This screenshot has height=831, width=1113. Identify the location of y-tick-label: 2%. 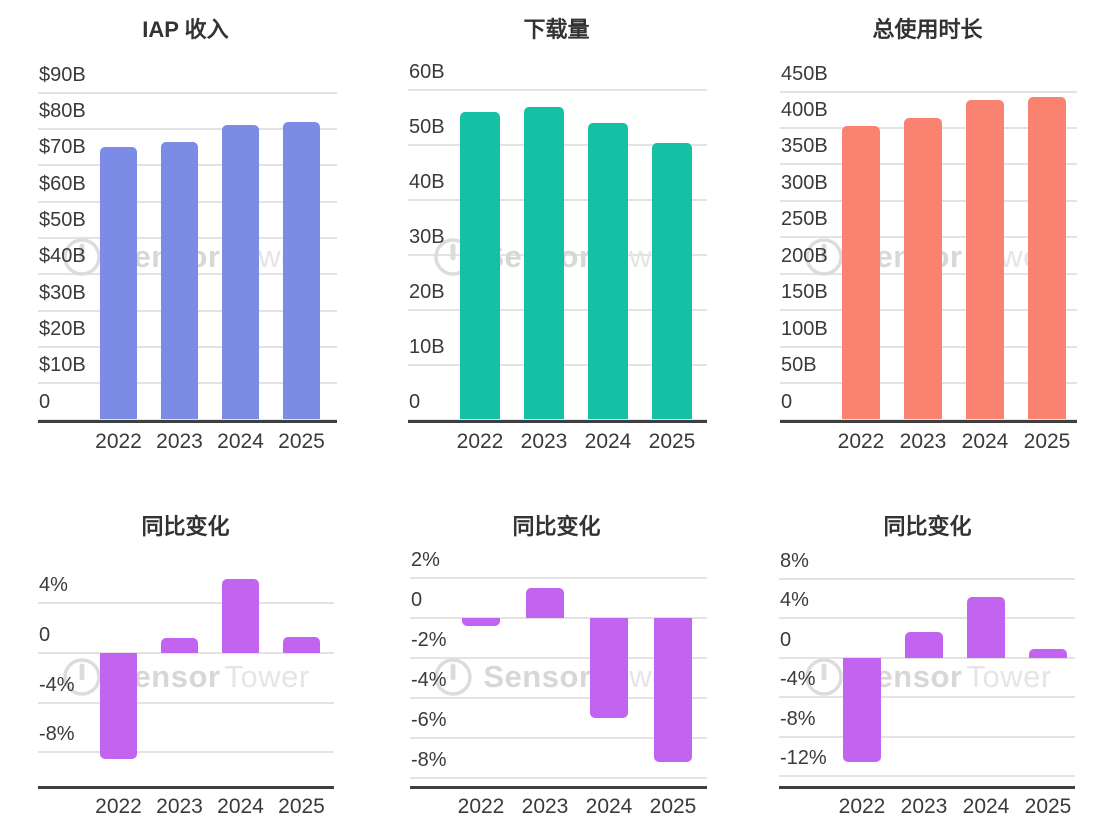
(425, 560).